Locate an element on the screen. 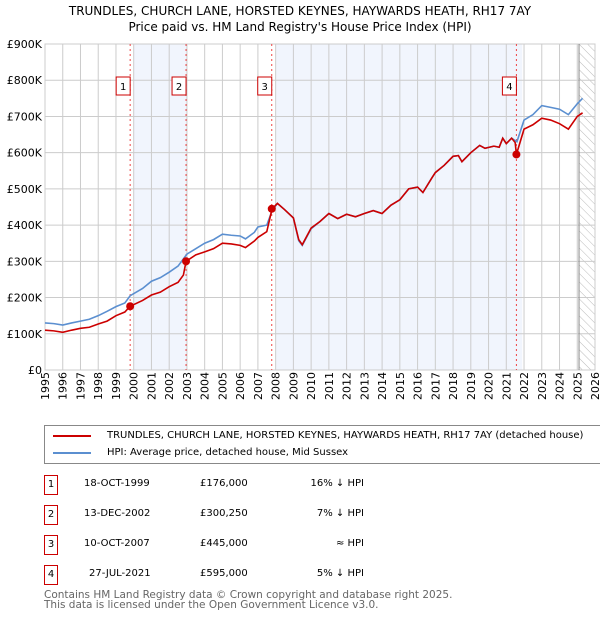 The height and width of the screenshot is (620, 600). x-tick-label: 2015 is located at coordinates (400, 386).